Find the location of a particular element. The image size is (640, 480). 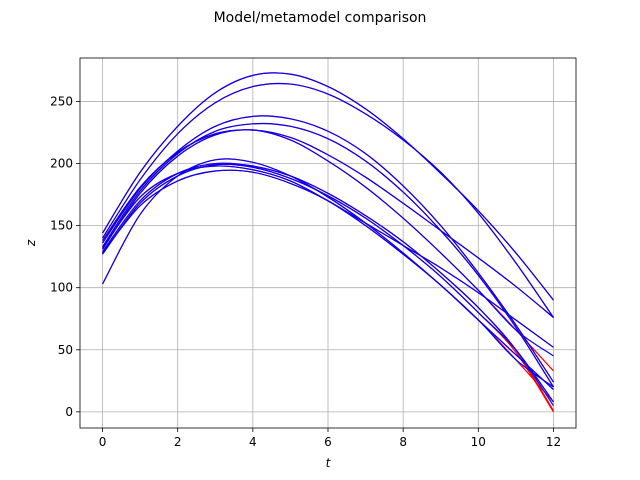

x-tick-label: 10 is located at coordinates (478, 442).